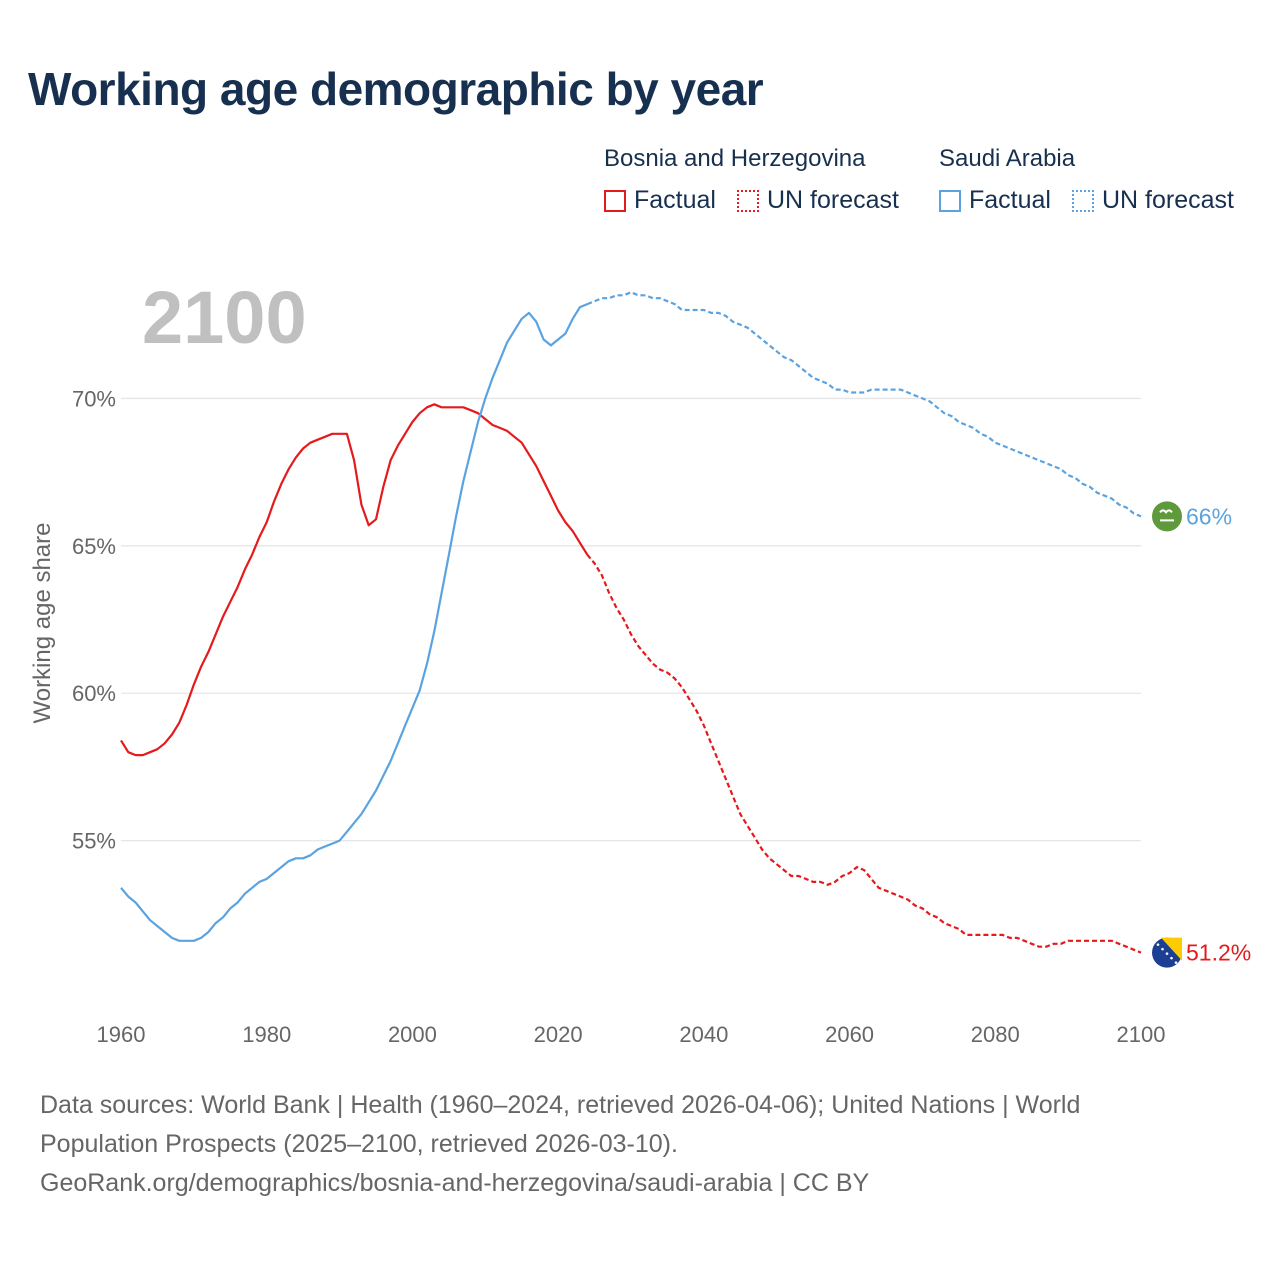 The height and width of the screenshot is (1280, 1280). I want to click on bosnia-forecast-line, so click(864, 753).